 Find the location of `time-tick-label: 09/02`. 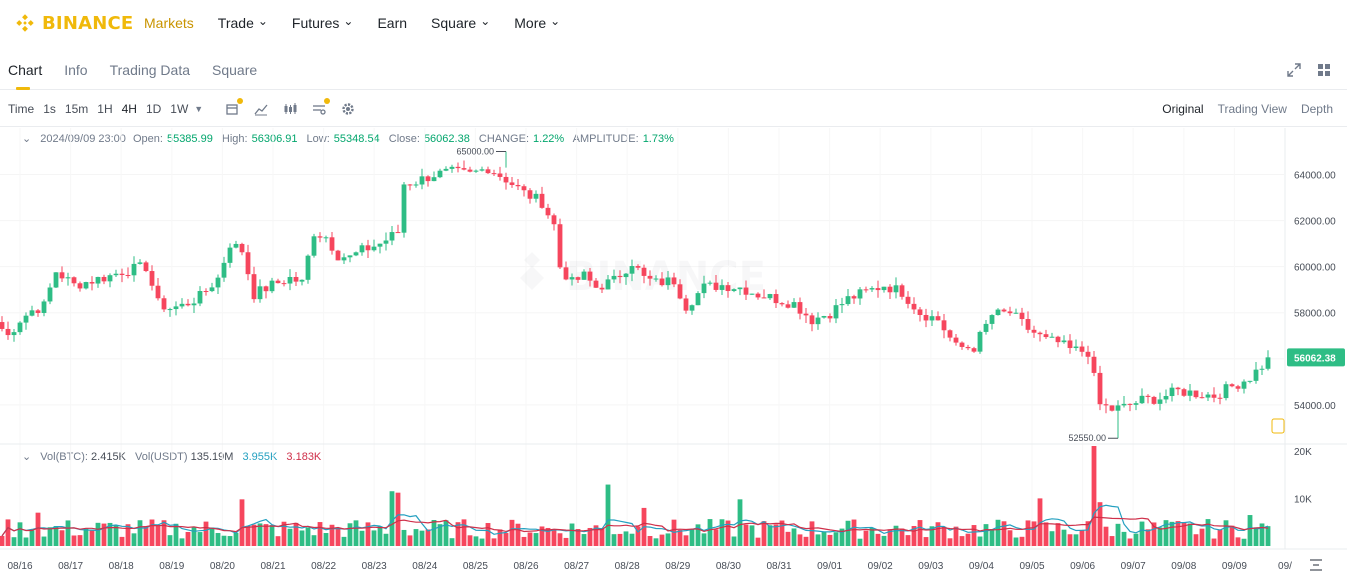

time-tick-label: 09/02 is located at coordinates (880, 566).